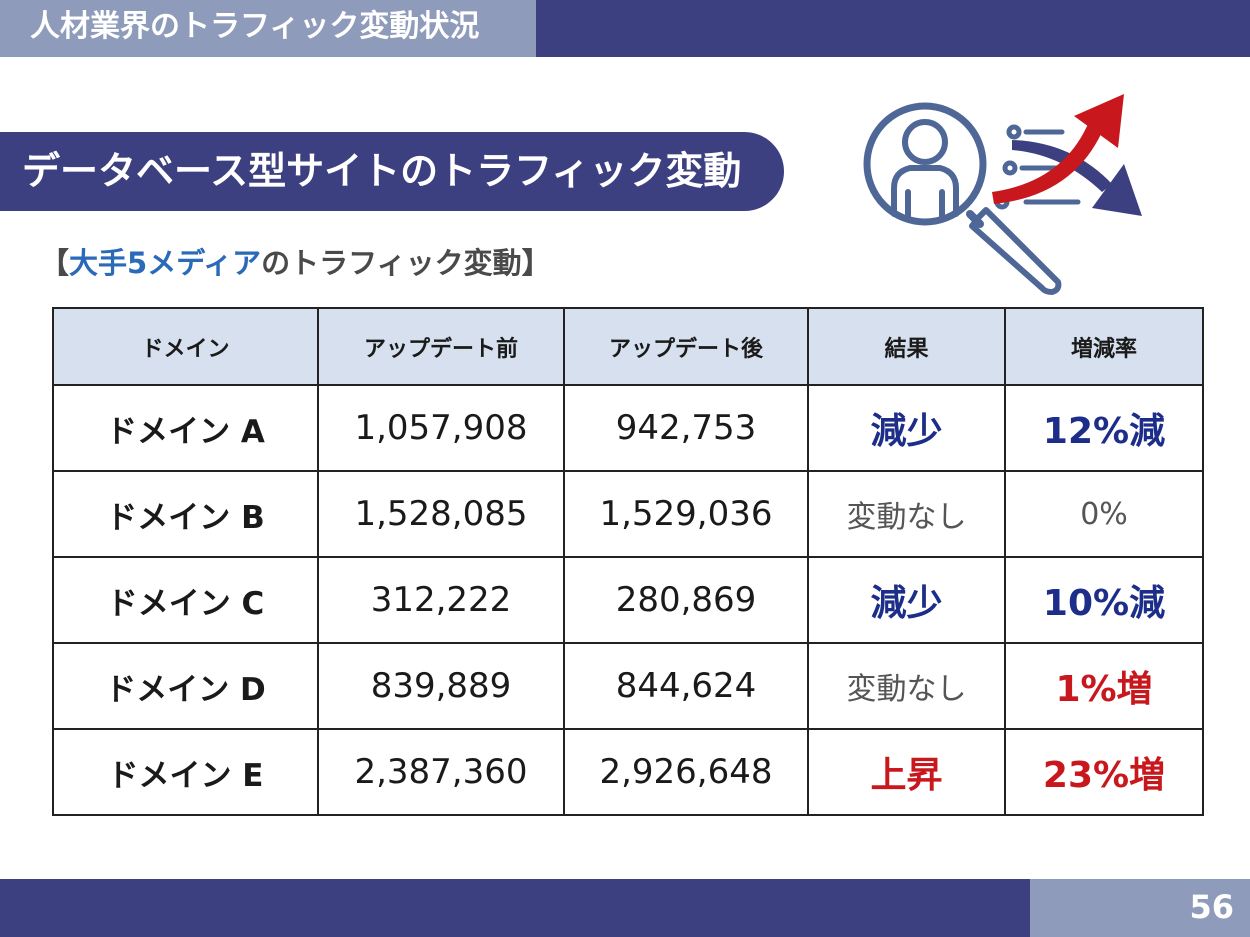 This screenshot has height=937, width=1250. What do you see at coordinates (1104, 428) in the screenshot?
I see `rate-cell: 12%減` at bounding box center [1104, 428].